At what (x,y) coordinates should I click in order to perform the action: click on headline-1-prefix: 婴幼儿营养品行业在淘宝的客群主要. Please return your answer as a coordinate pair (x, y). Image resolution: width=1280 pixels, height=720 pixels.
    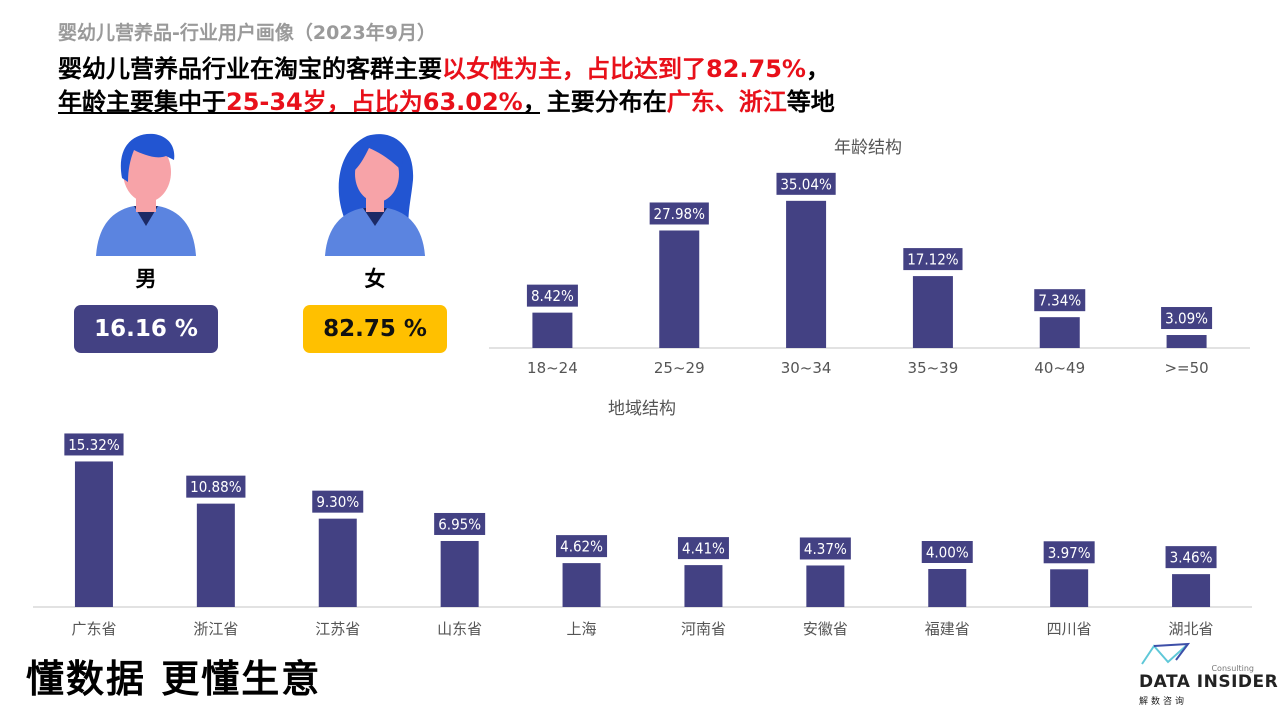
    Looking at the image, I should click on (250, 69).